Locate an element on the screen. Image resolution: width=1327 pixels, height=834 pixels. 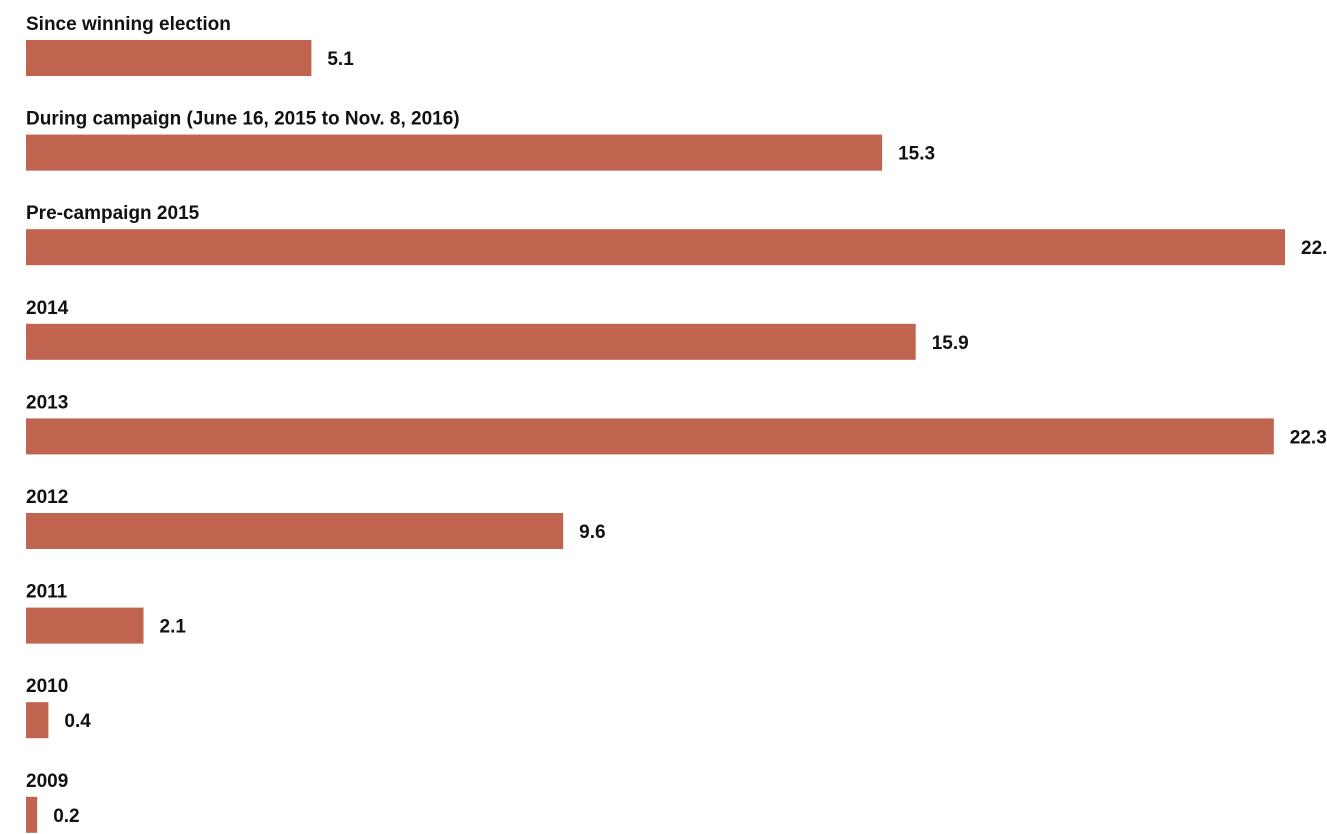
value-label: 22.5 is located at coordinates (1314, 248).